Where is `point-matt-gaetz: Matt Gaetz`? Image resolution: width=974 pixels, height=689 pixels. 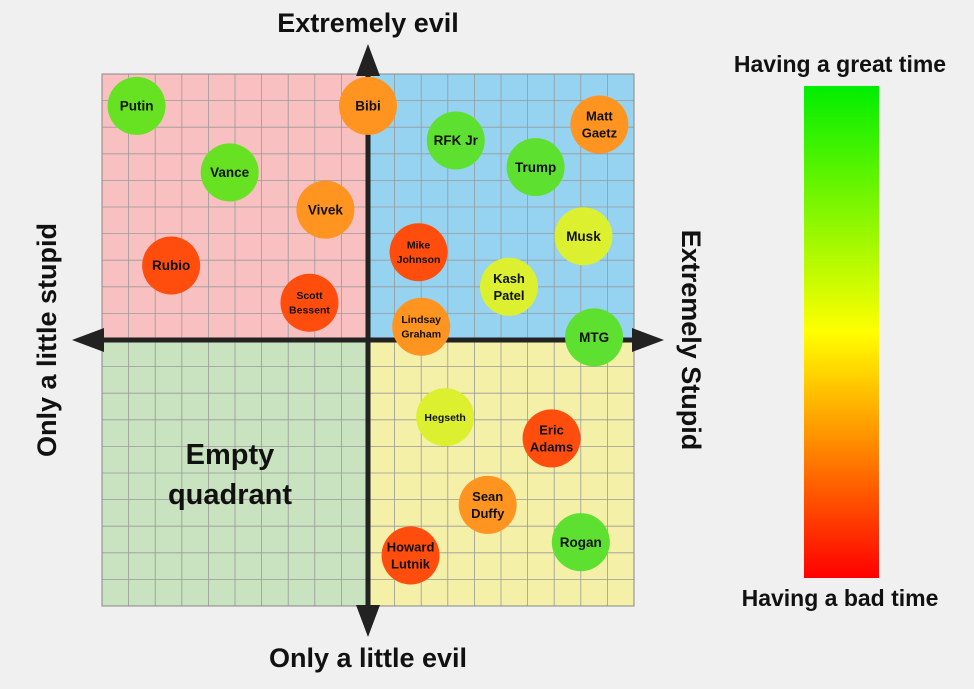
point-matt-gaetz: Matt Gaetz is located at coordinates (599, 124).